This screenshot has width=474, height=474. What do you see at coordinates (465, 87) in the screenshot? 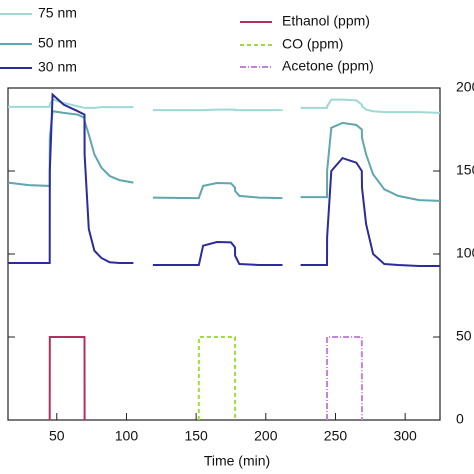
I see `y-tick-label: 200` at bounding box center [465, 87].